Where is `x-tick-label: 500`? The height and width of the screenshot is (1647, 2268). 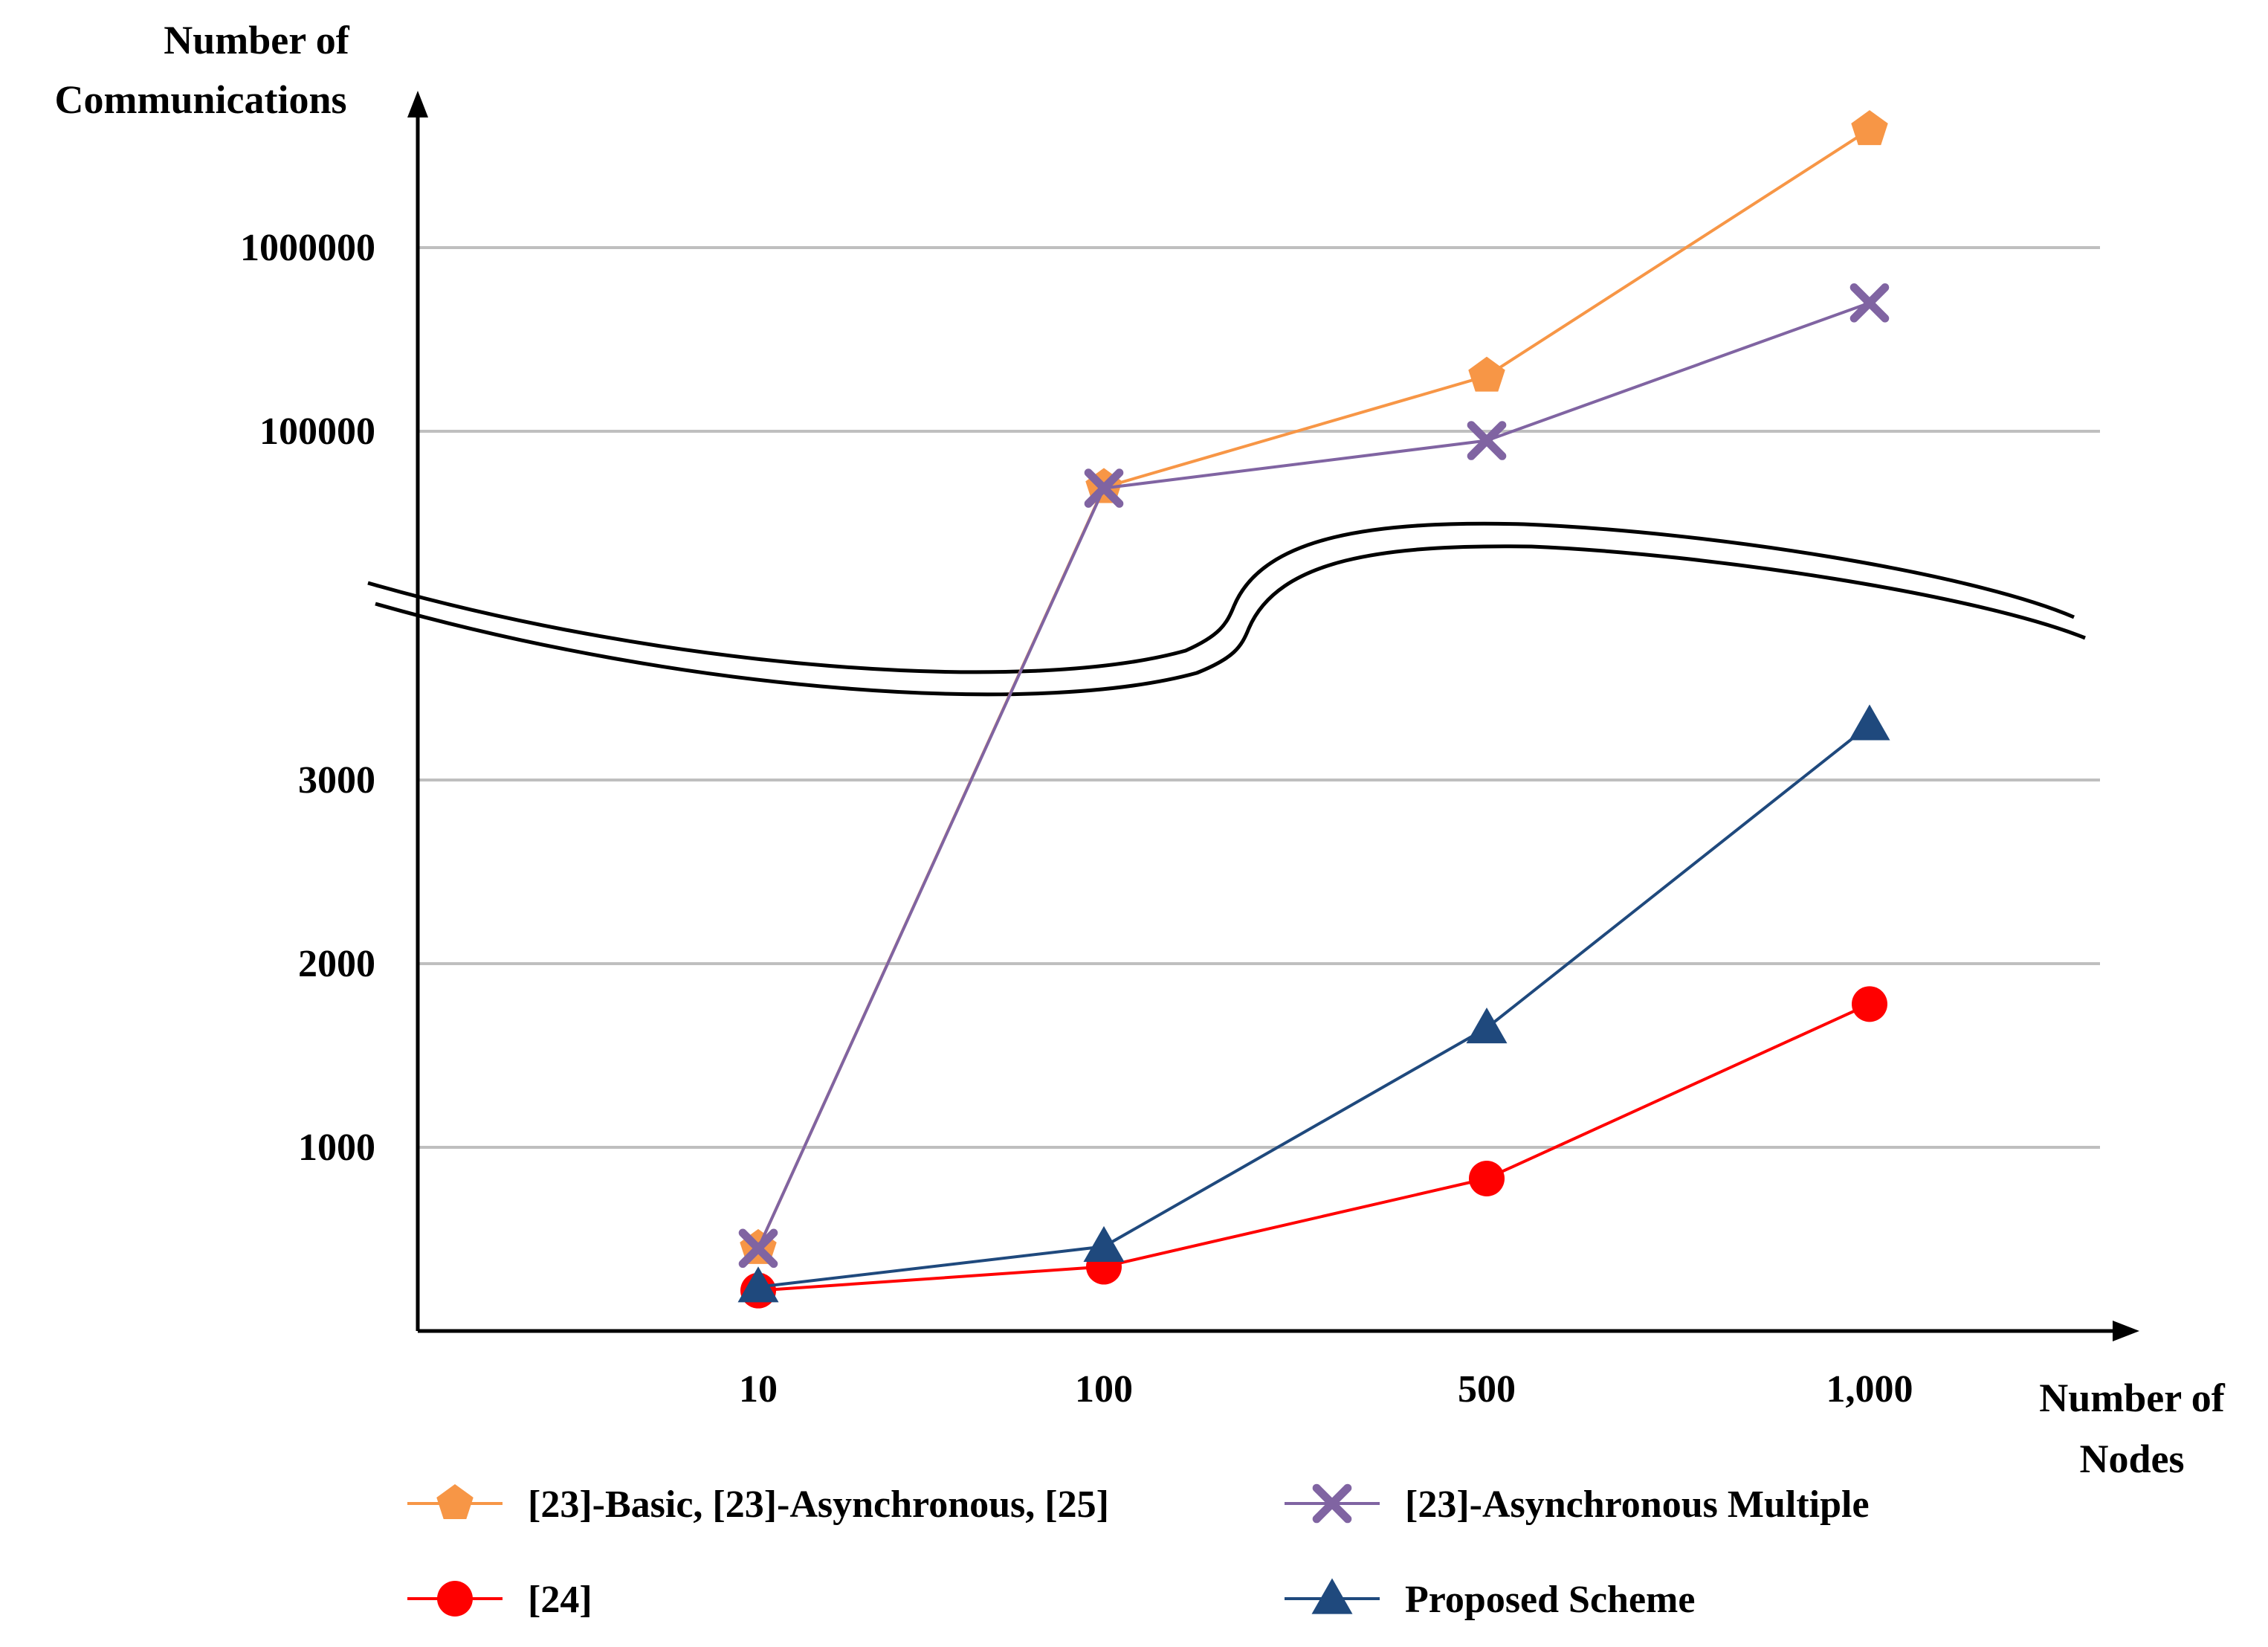 x-tick-label: 500 is located at coordinates (1487, 1389).